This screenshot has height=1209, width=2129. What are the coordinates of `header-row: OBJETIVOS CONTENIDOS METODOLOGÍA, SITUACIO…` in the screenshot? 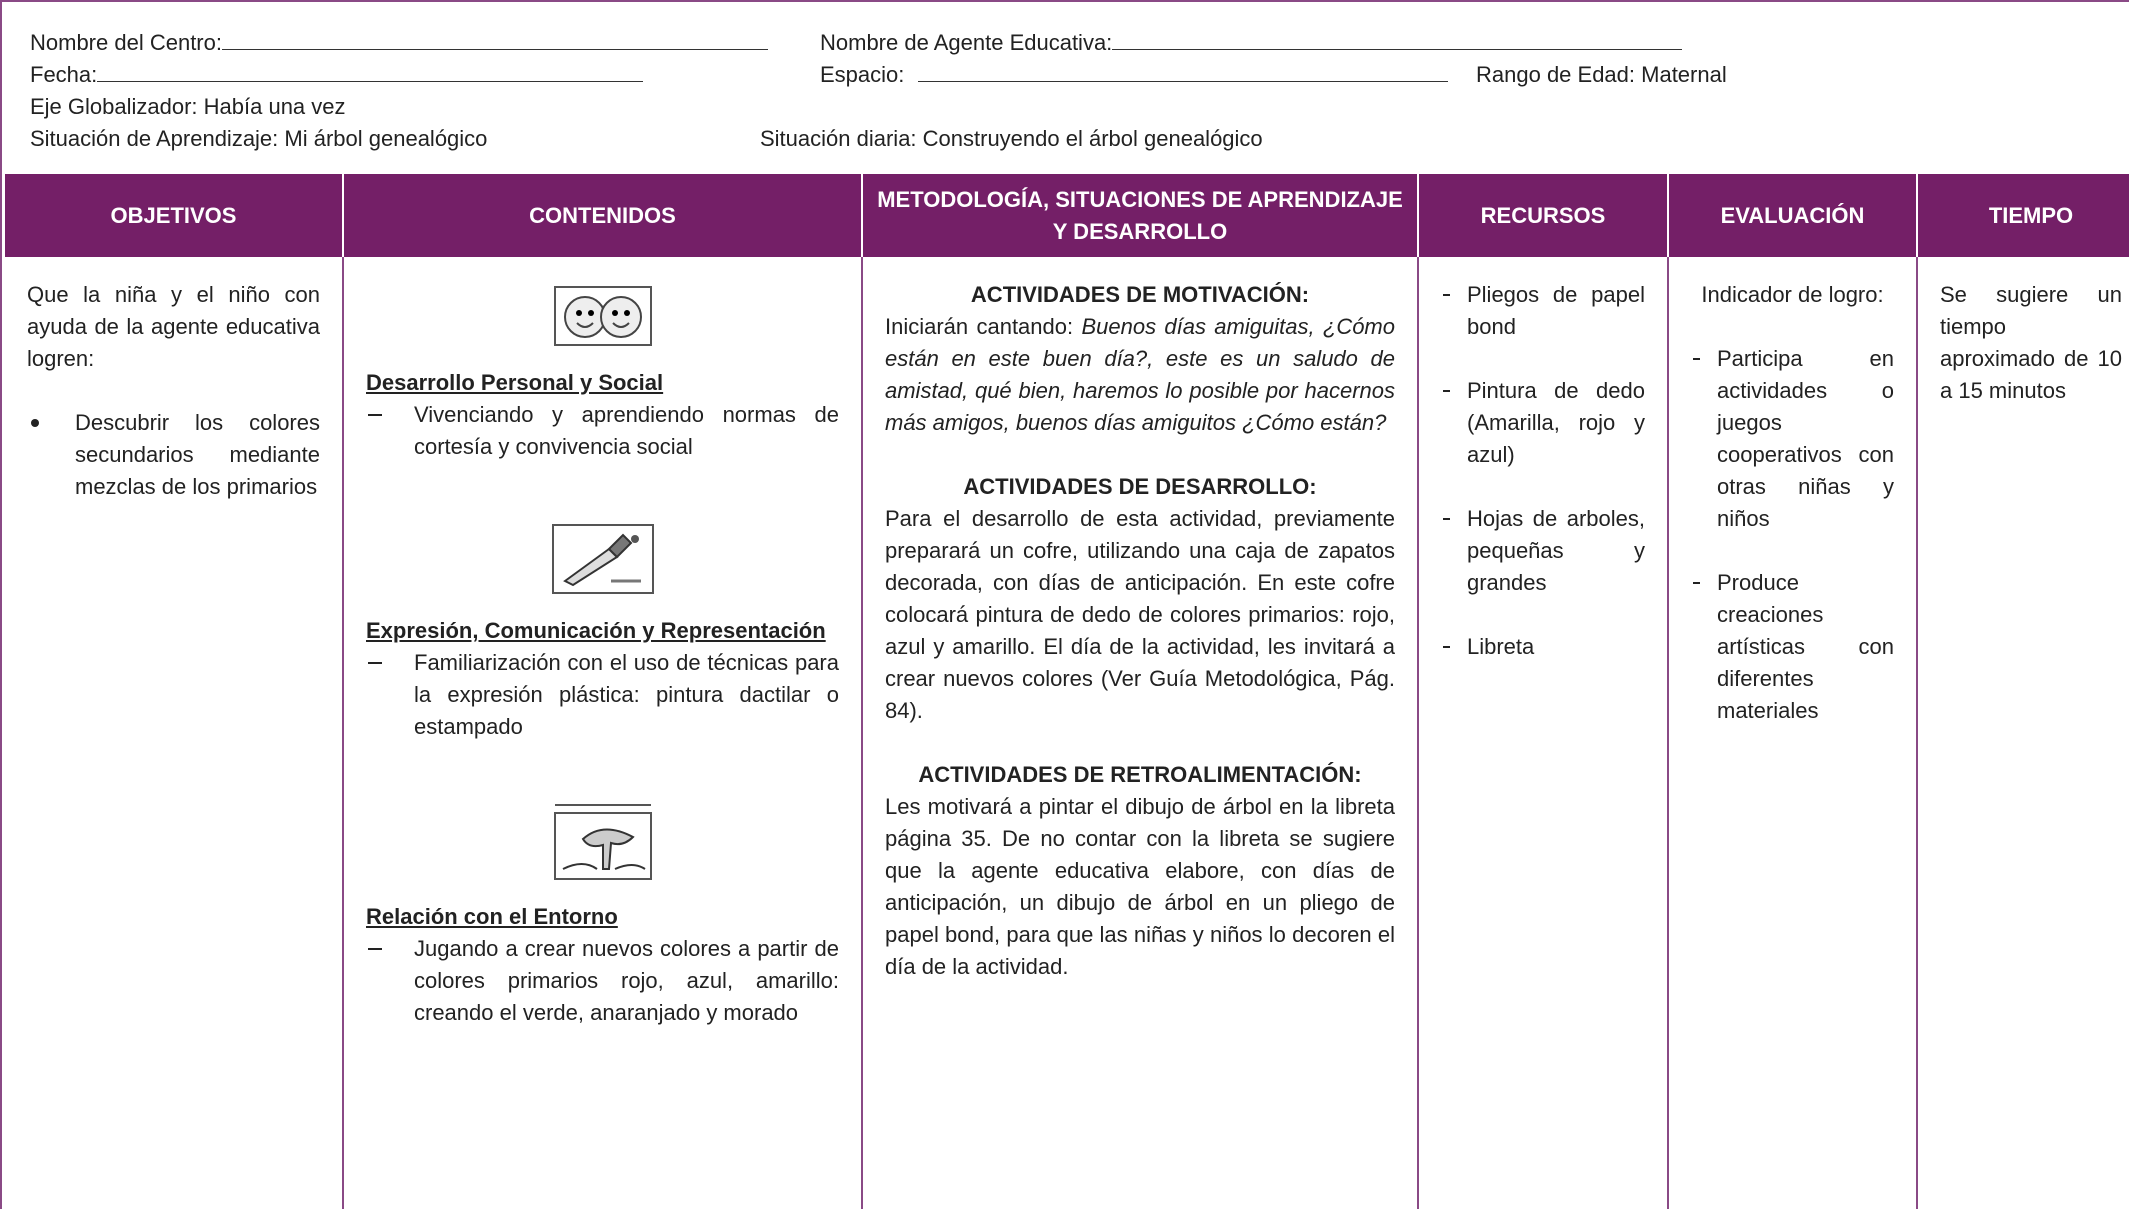 It's located at (1067, 215).